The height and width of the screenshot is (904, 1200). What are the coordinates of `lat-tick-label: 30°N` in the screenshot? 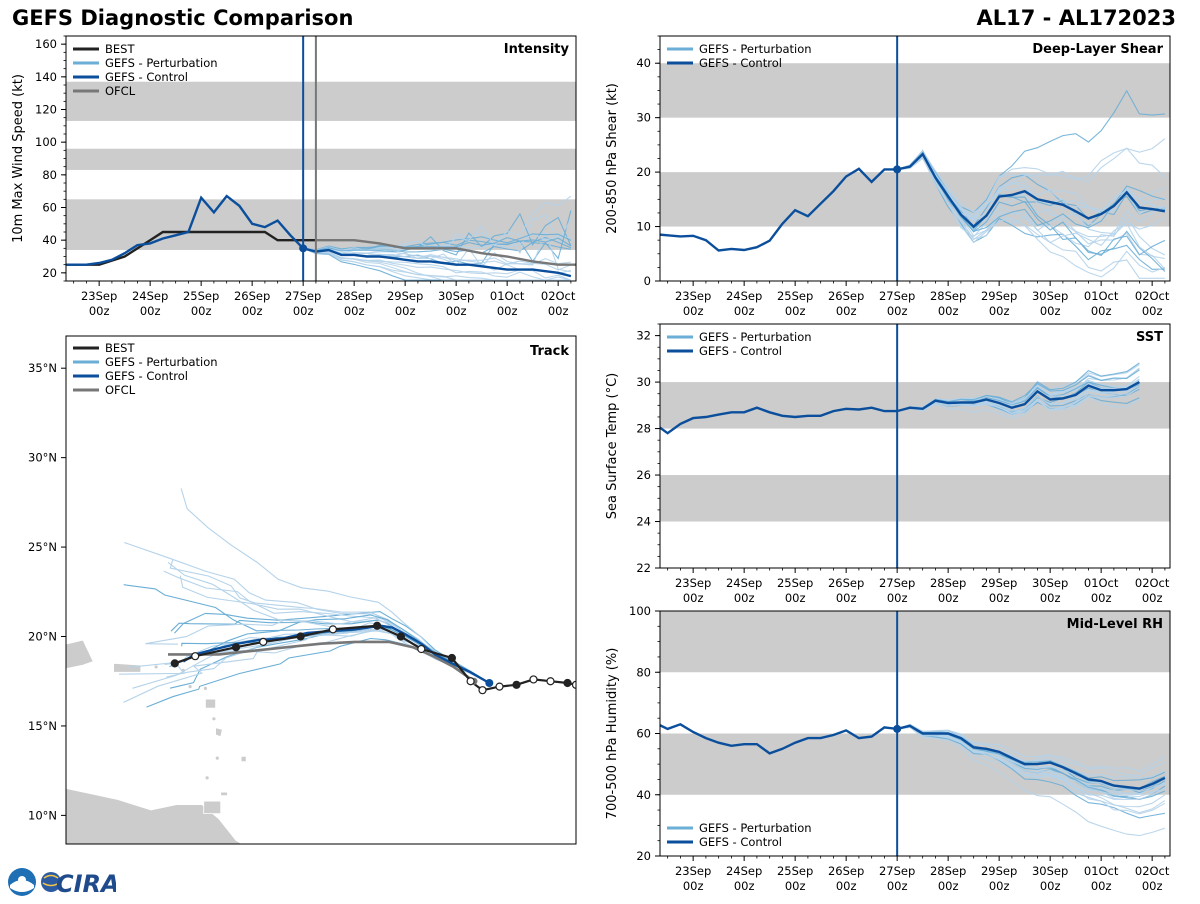 It's located at (42, 458).